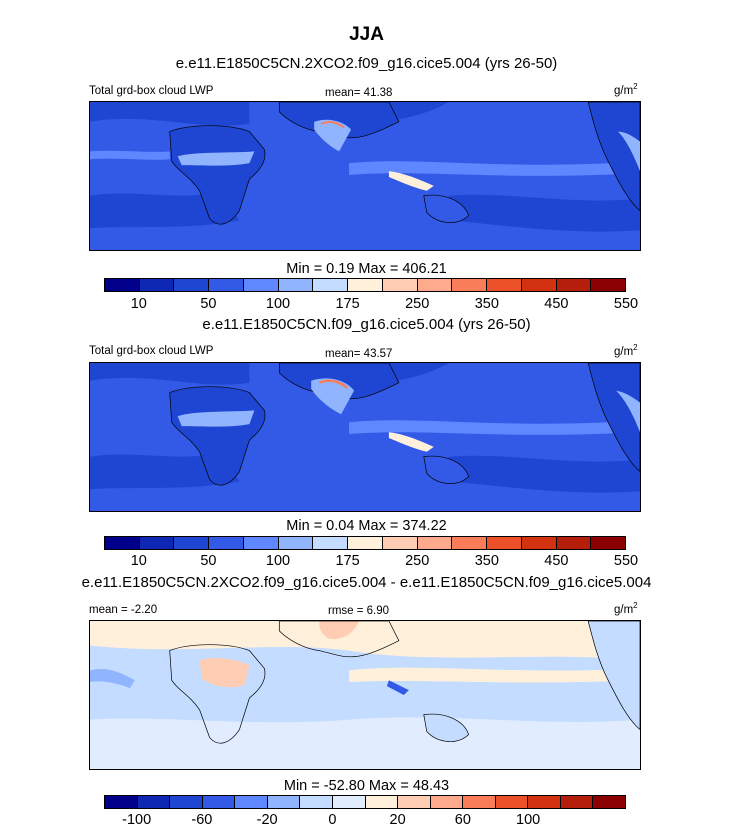  Describe the element at coordinates (365, 695) in the screenshot. I see `panel3-map` at that location.